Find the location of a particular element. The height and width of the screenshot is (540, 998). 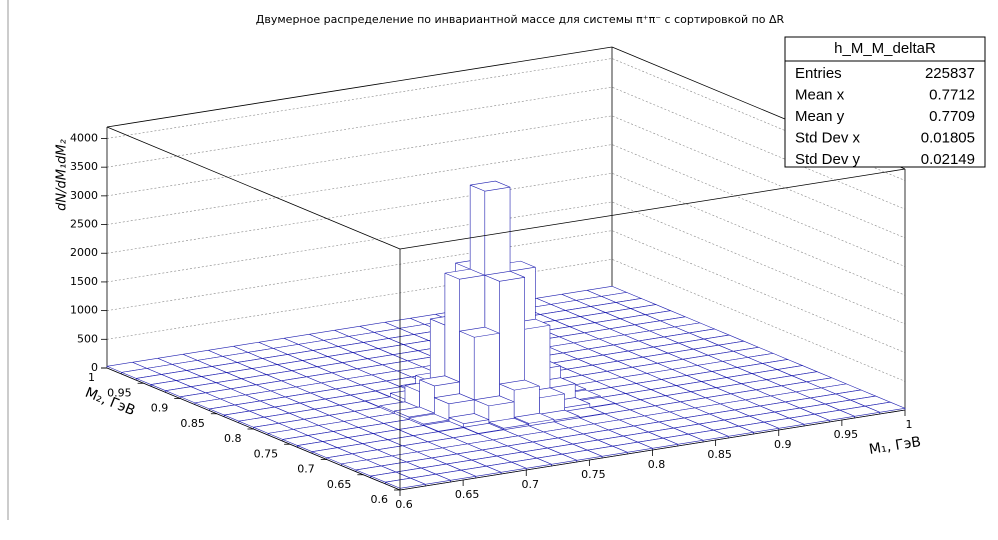

z-tick-label: 1000 is located at coordinates (84, 310).